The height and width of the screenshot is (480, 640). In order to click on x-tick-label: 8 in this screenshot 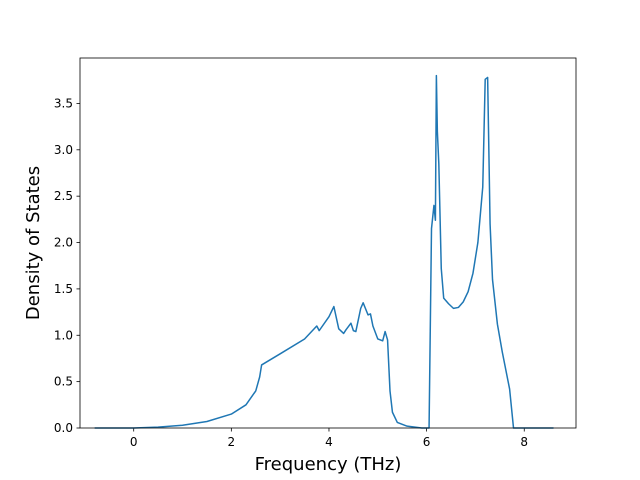, I will do `click(524, 442)`.